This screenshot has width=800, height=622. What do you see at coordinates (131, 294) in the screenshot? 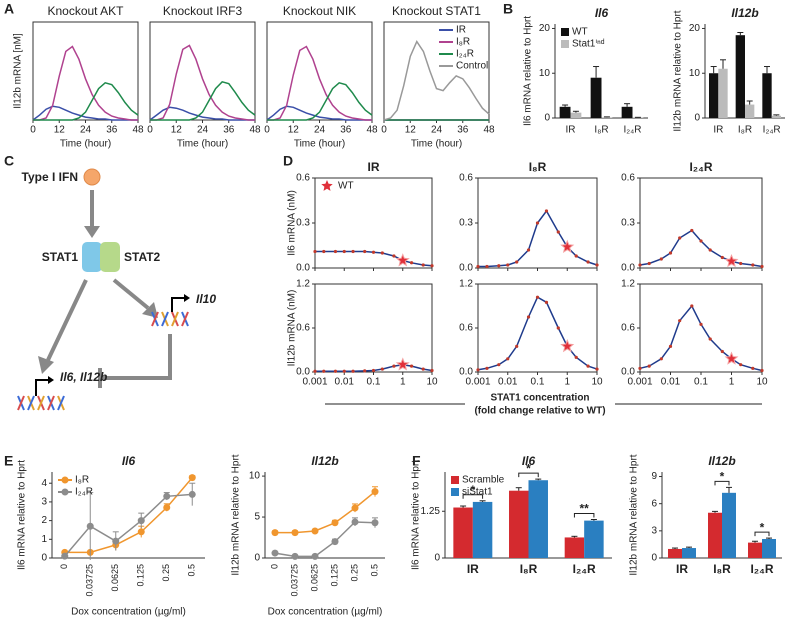
I see `arrow` at bounding box center [131, 294].